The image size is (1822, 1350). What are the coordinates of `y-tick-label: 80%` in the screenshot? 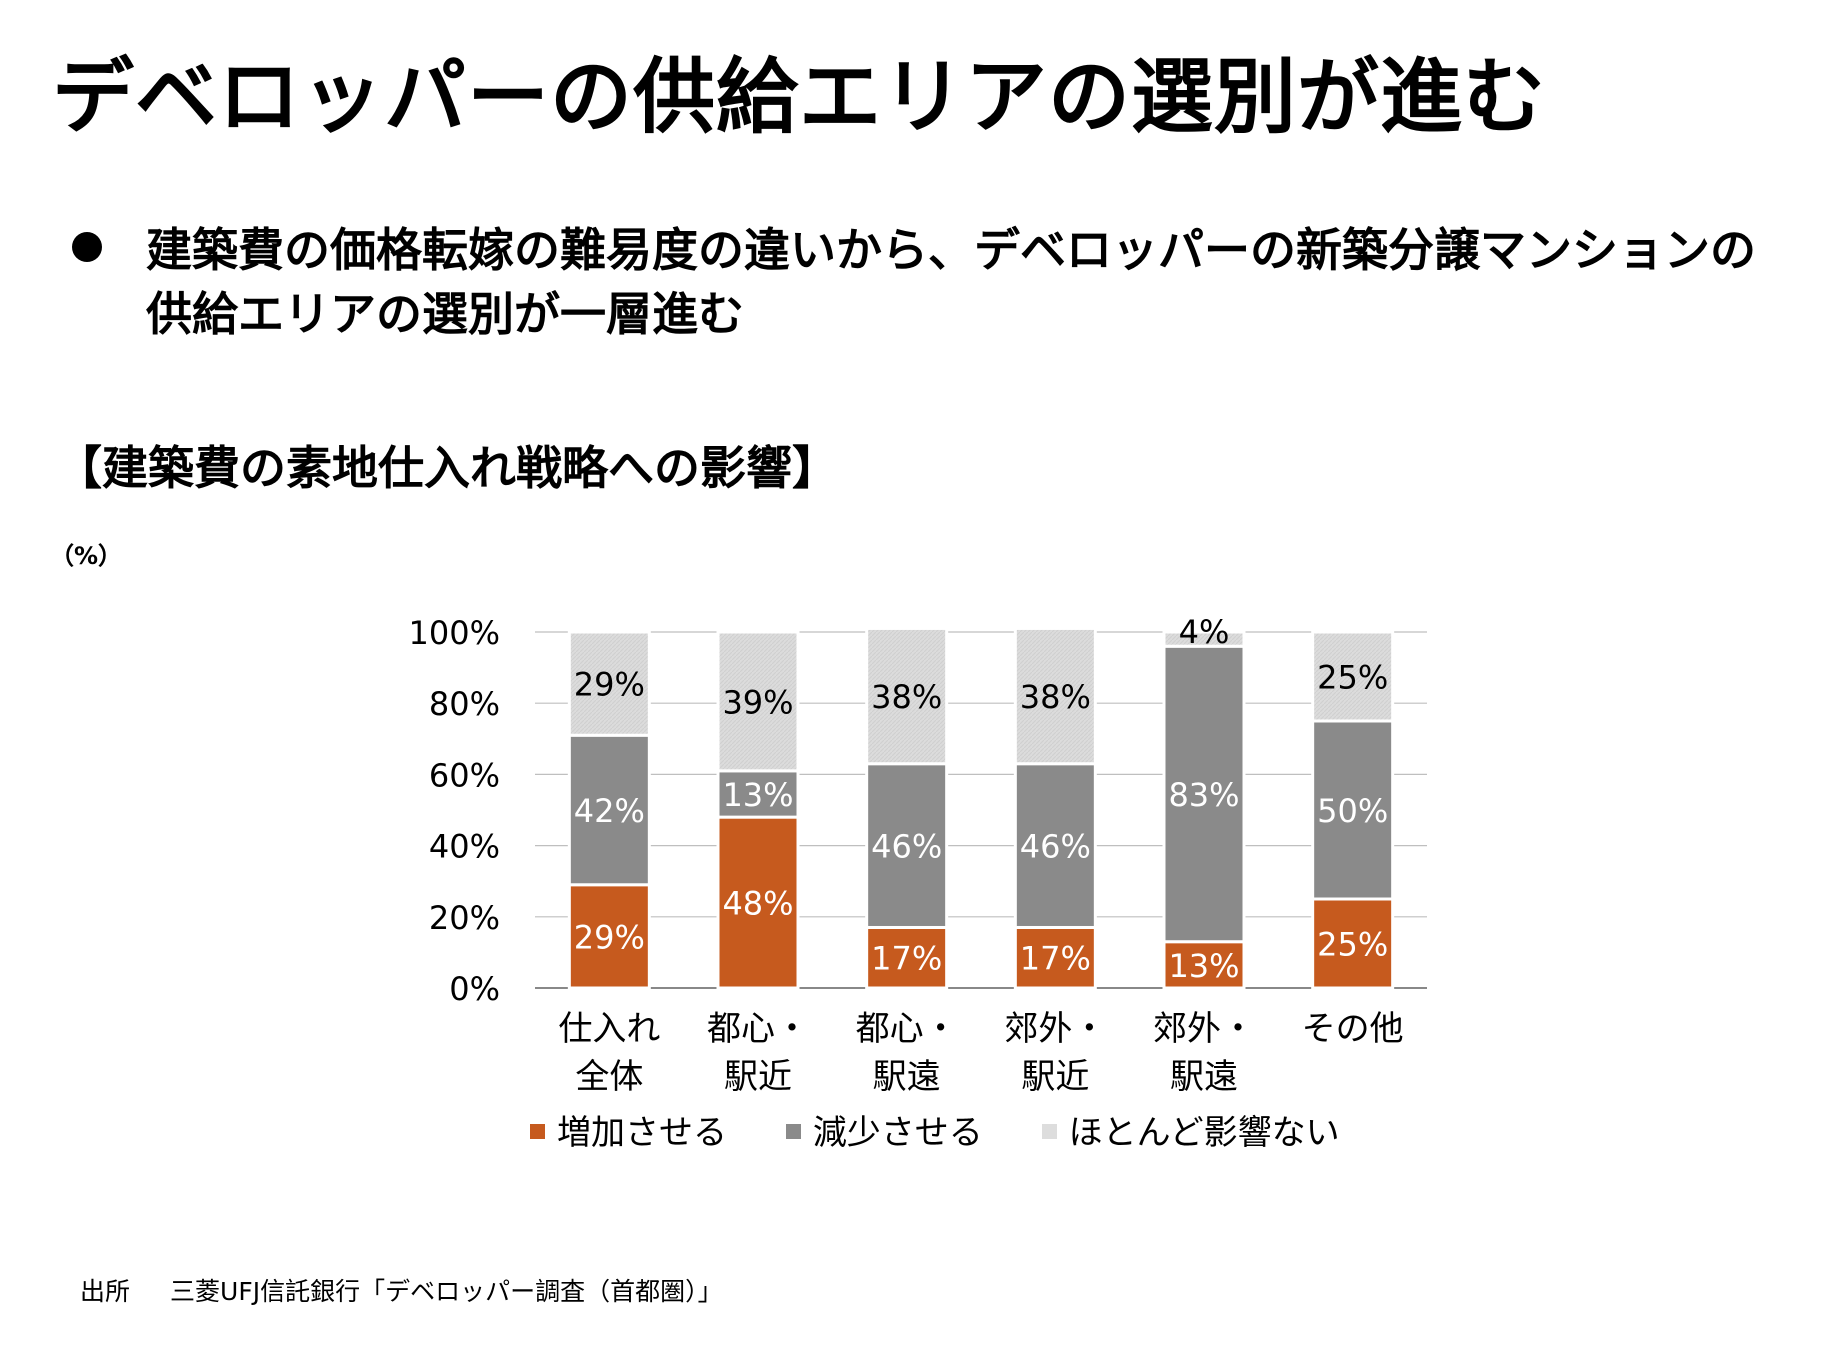 It's located at (464, 704).